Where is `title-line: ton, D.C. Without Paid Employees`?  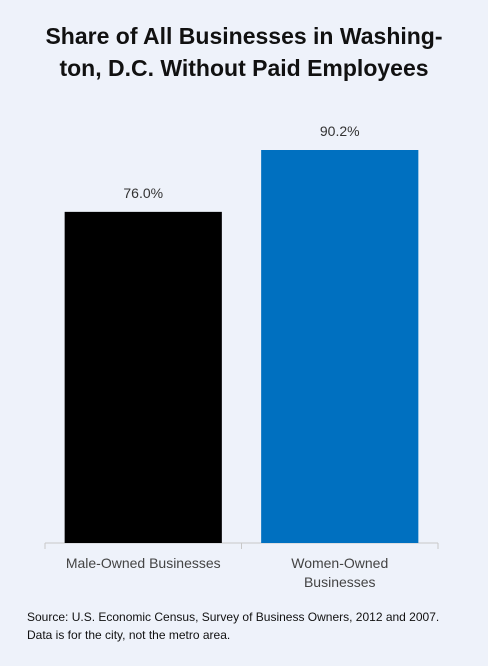 title-line: ton, D.C. Without Paid Employees is located at coordinates (244, 68).